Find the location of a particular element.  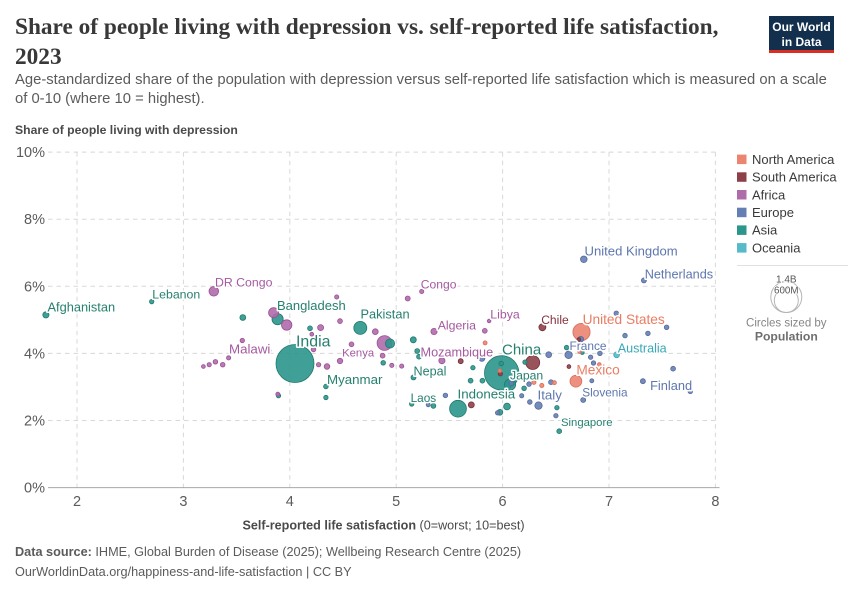

svg-text: 3 is located at coordinates (183, 502).